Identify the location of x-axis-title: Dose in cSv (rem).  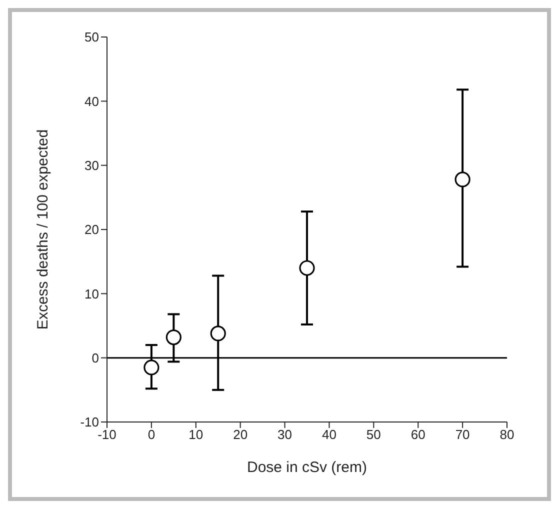
(307, 467).